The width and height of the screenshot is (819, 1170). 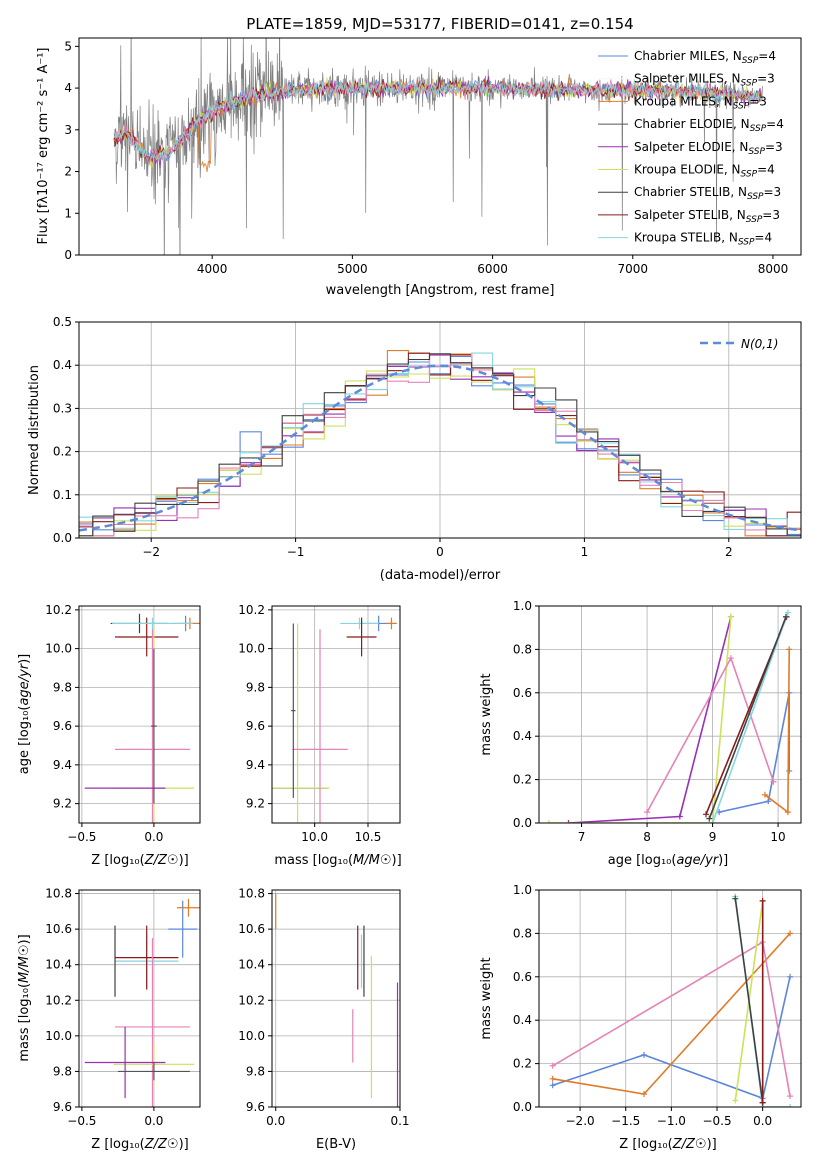 What do you see at coordinates (399, 1121) in the screenshot?
I see `x-tick-label: 0.1` at bounding box center [399, 1121].